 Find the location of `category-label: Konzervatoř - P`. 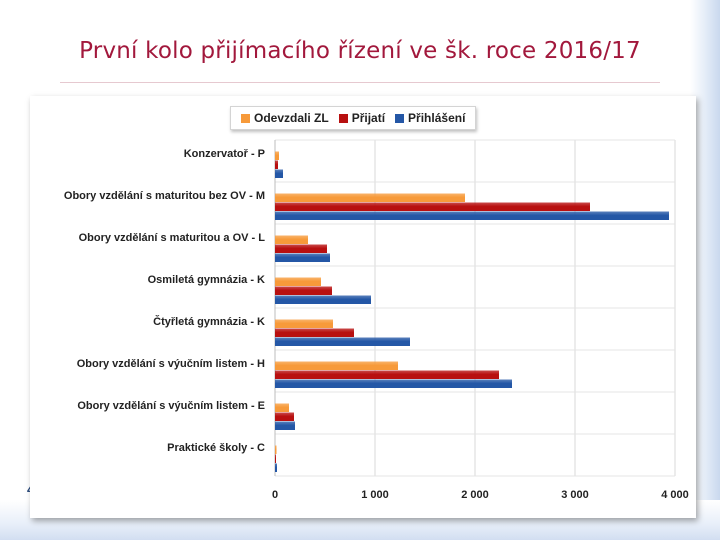

category-label: Konzervatoř - P is located at coordinates (224, 154).